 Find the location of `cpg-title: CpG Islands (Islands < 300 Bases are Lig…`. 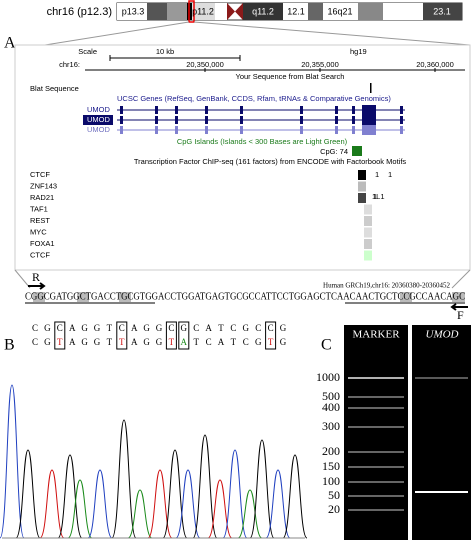

cpg-title: CpG Islands (Islands < 300 Bases are Lig… is located at coordinates (262, 141).